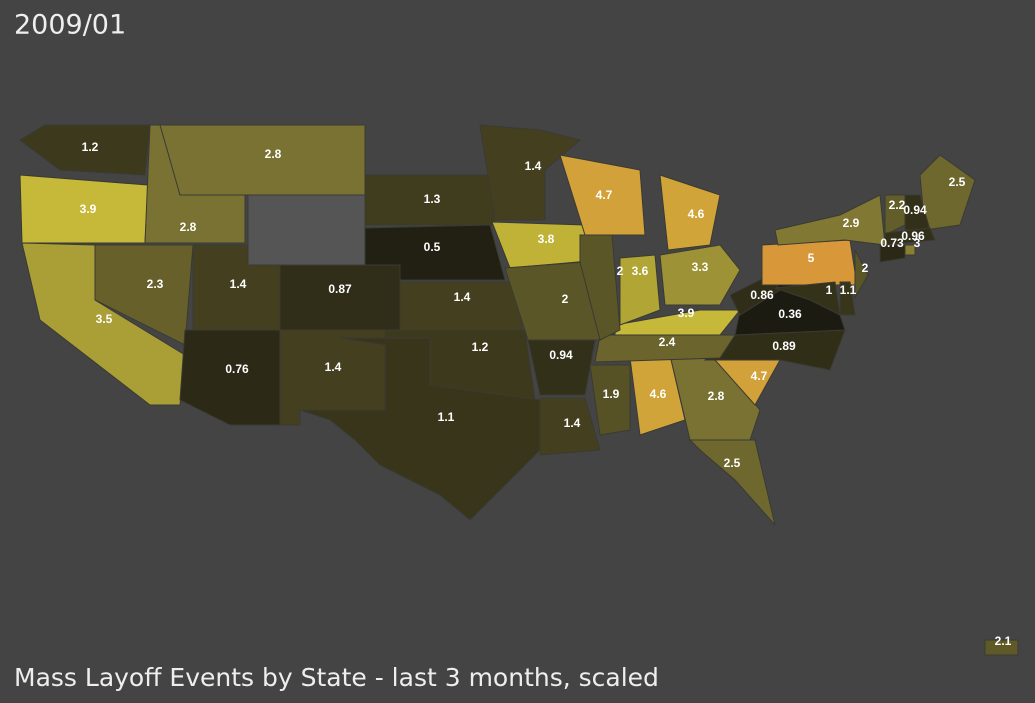  What do you see at coordinates (104, 319) in the screenshot?
I see `state-value-label: 3.5` at bounding box center [104, 319].